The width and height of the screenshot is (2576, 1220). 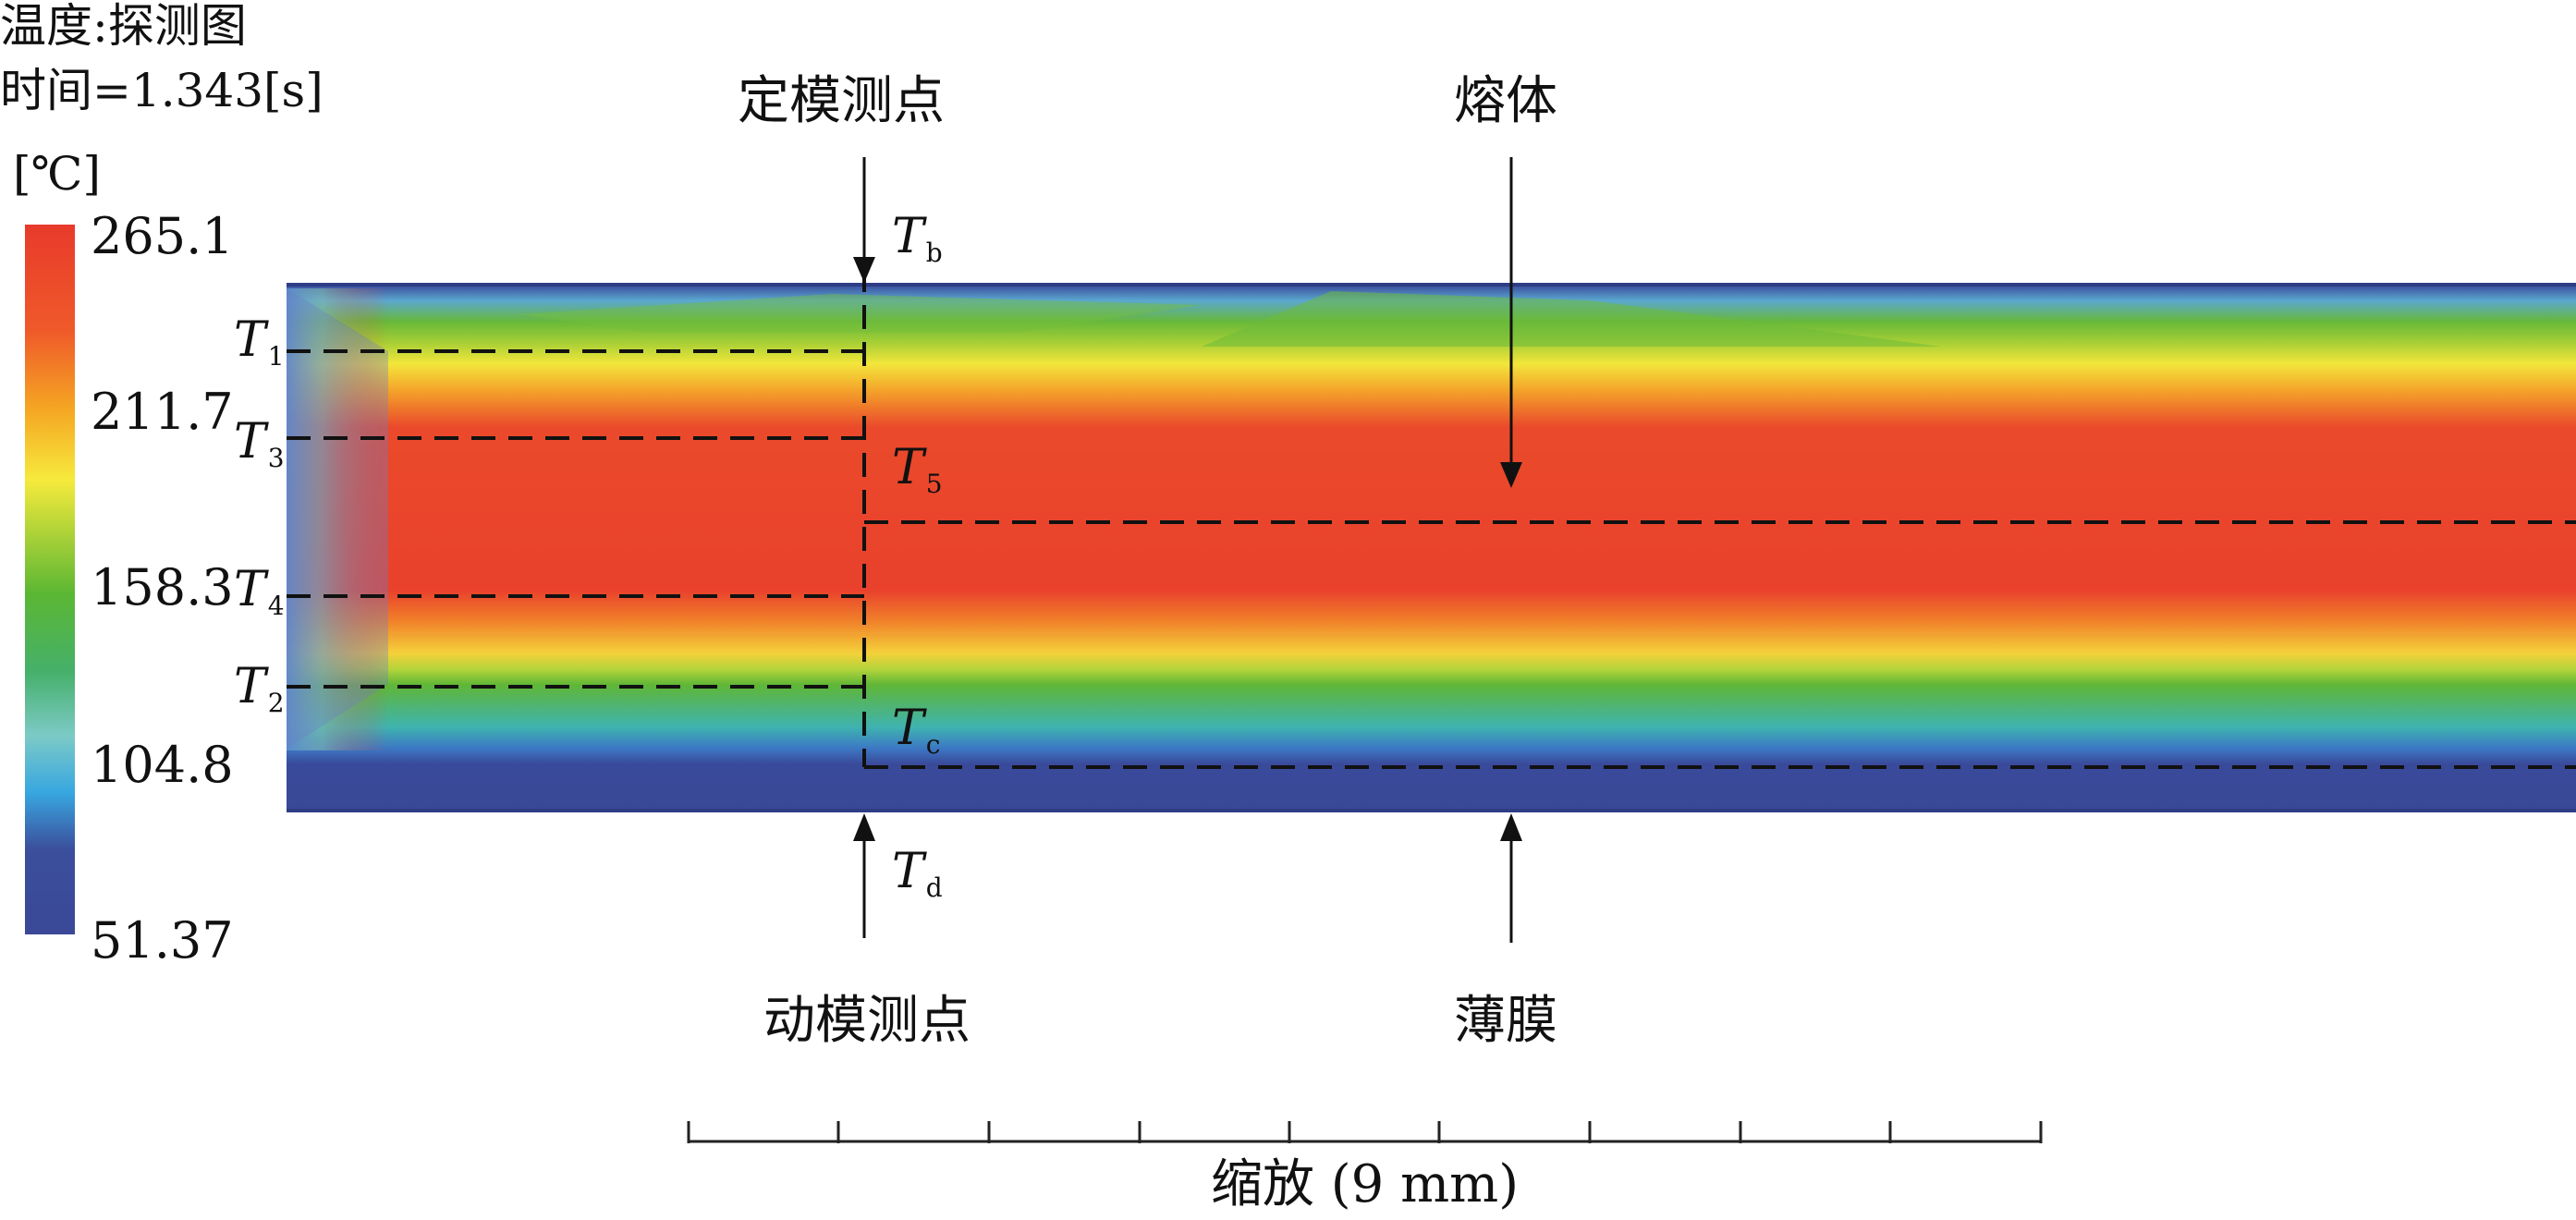 What do you see at coordinates (1505, 101) in the screenshot?
I see `melt-label: 熔体` at bounding box center [1505, 101].